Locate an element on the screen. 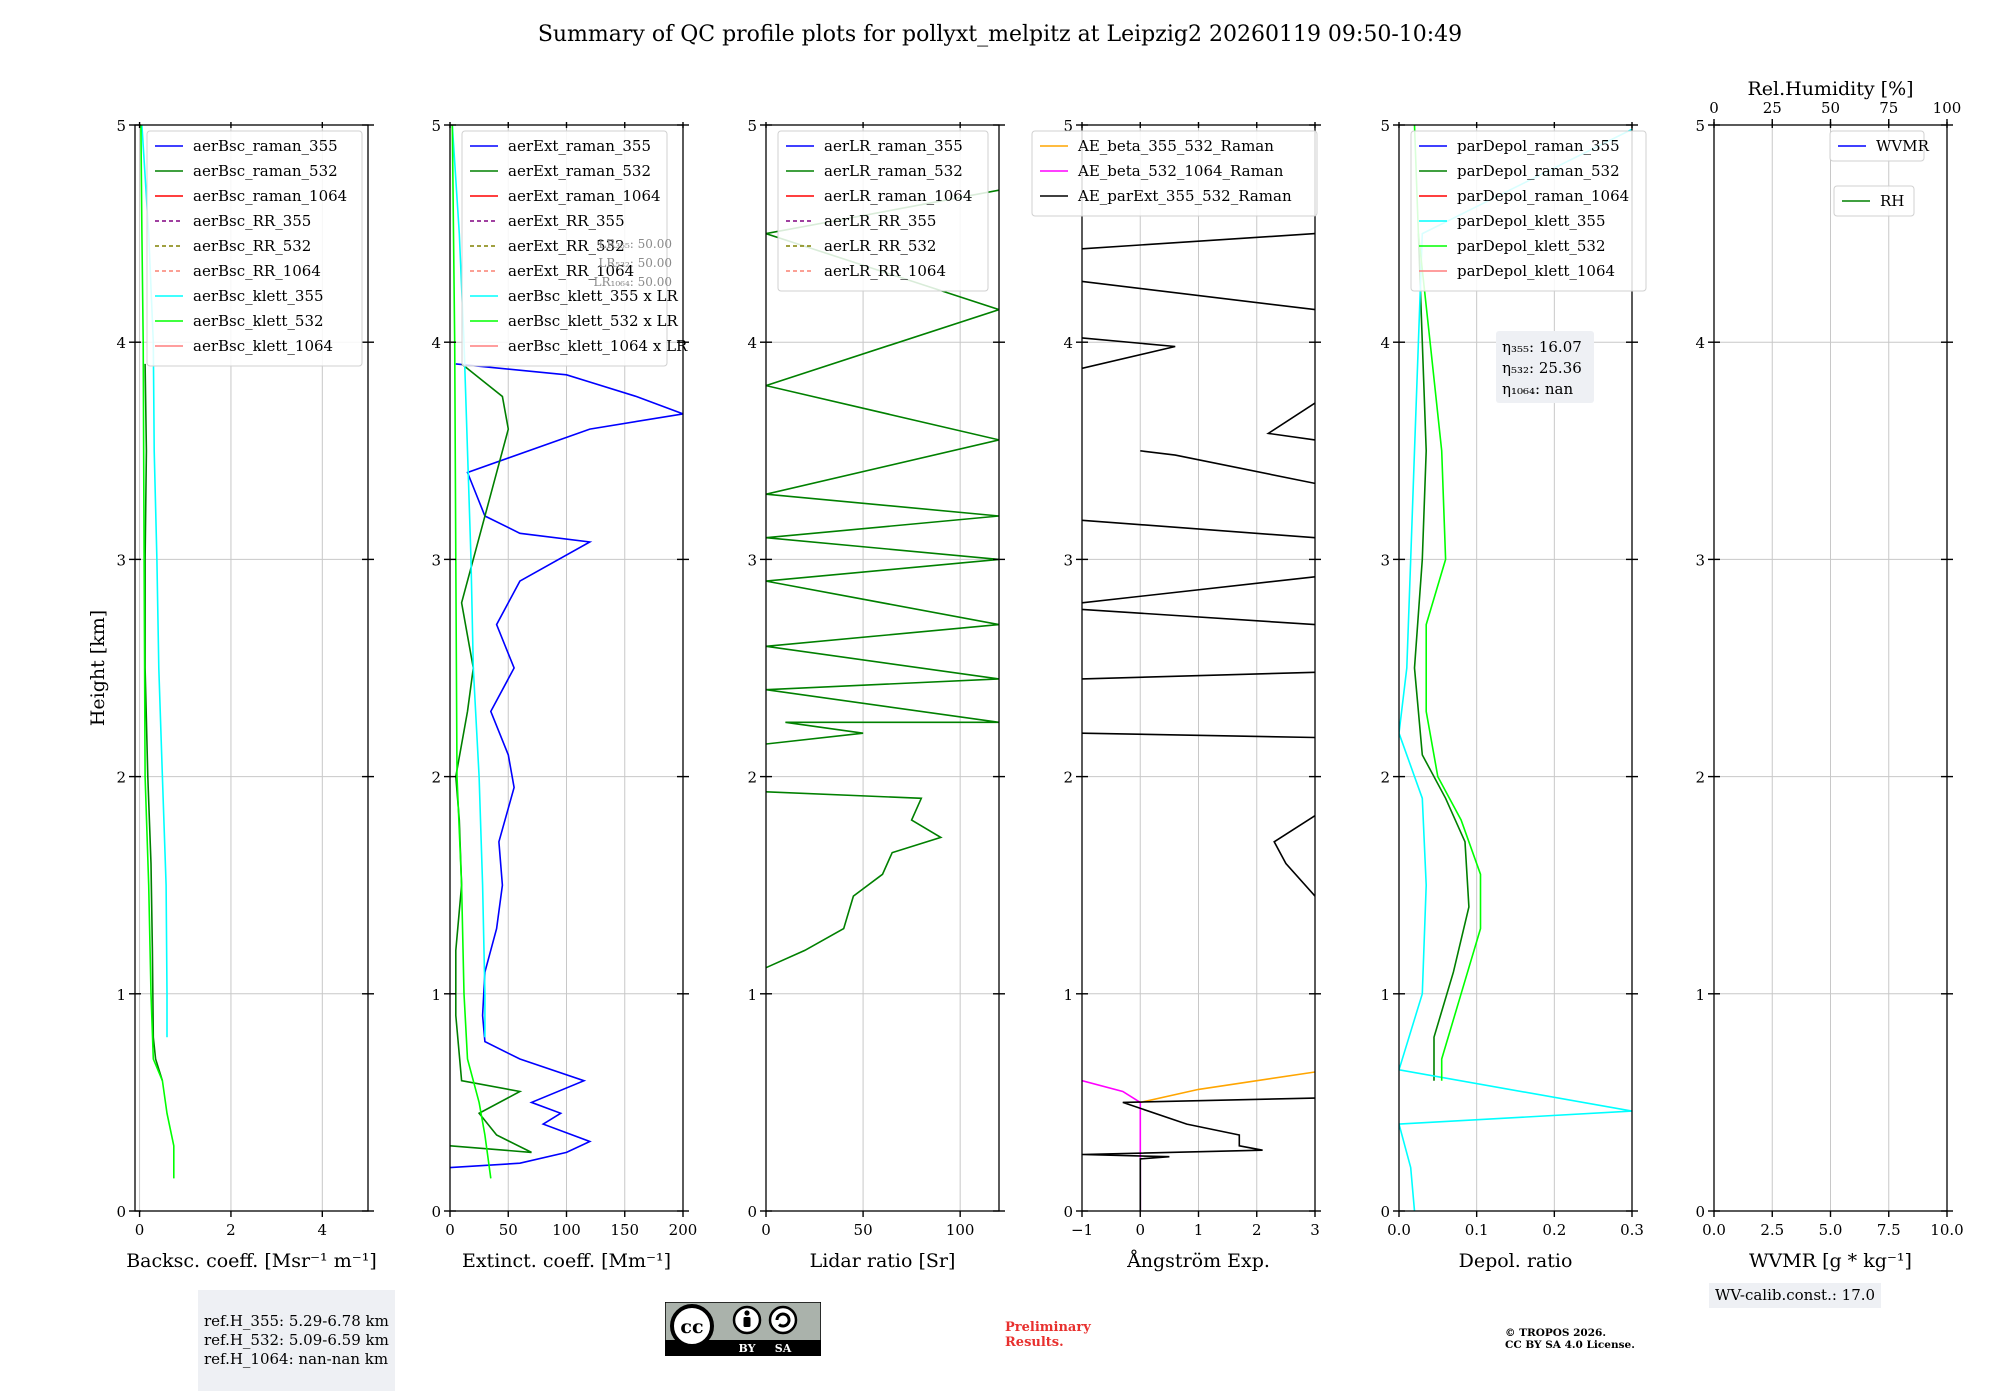 The height and width of the screenshot is (1391, 2000). preliminary-line-2: Results. is located at coordinates (1034, 1342).